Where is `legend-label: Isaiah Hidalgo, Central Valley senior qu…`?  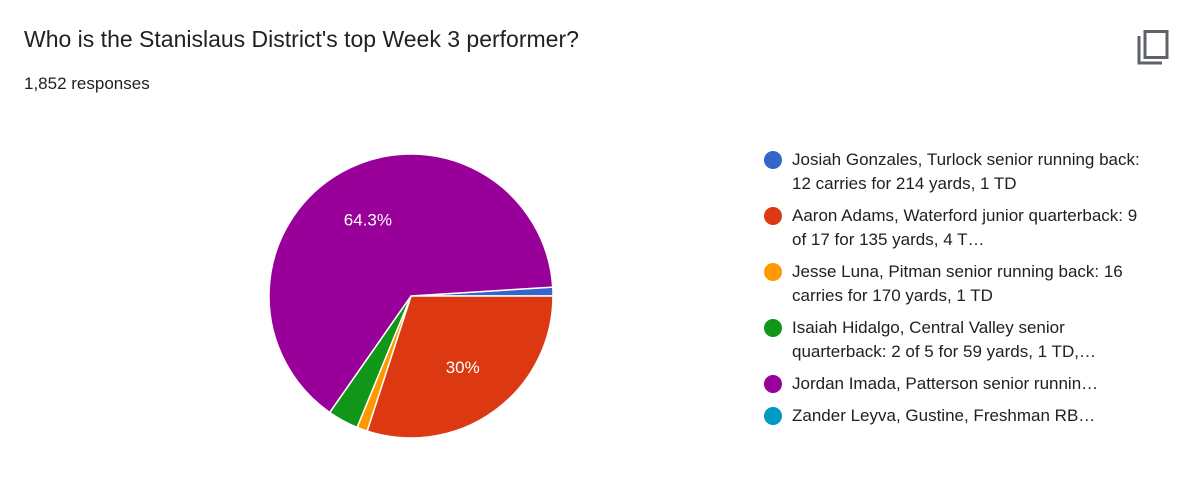 legend-label: Isaiah Hidalgo, Central Valley senior qu… is located at coordinates (944, 339).